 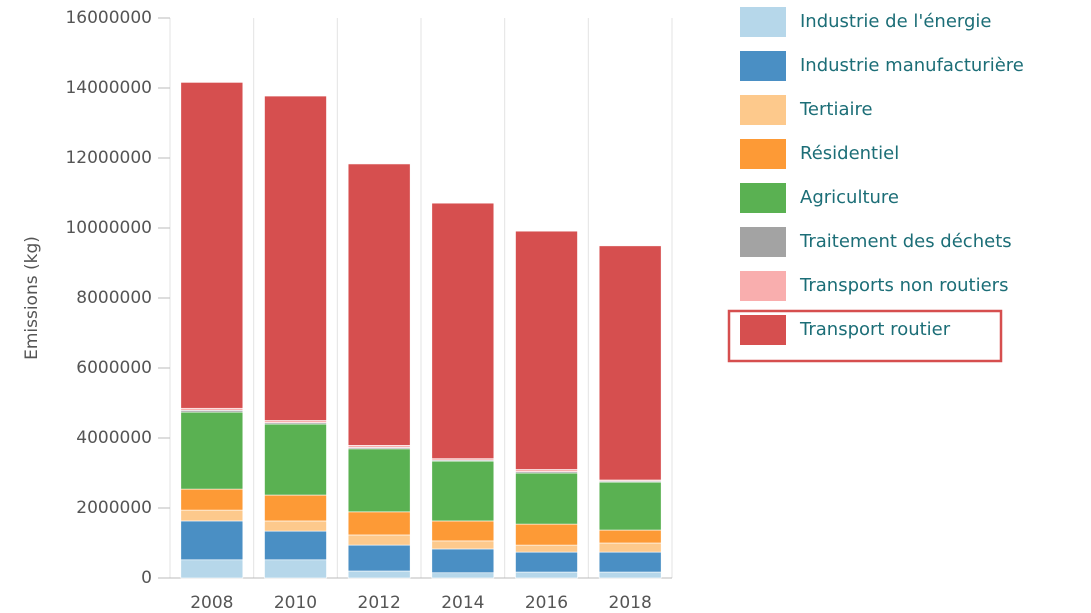 I want to click on legend-label: Tertiaire, so click(x=836, y=109).